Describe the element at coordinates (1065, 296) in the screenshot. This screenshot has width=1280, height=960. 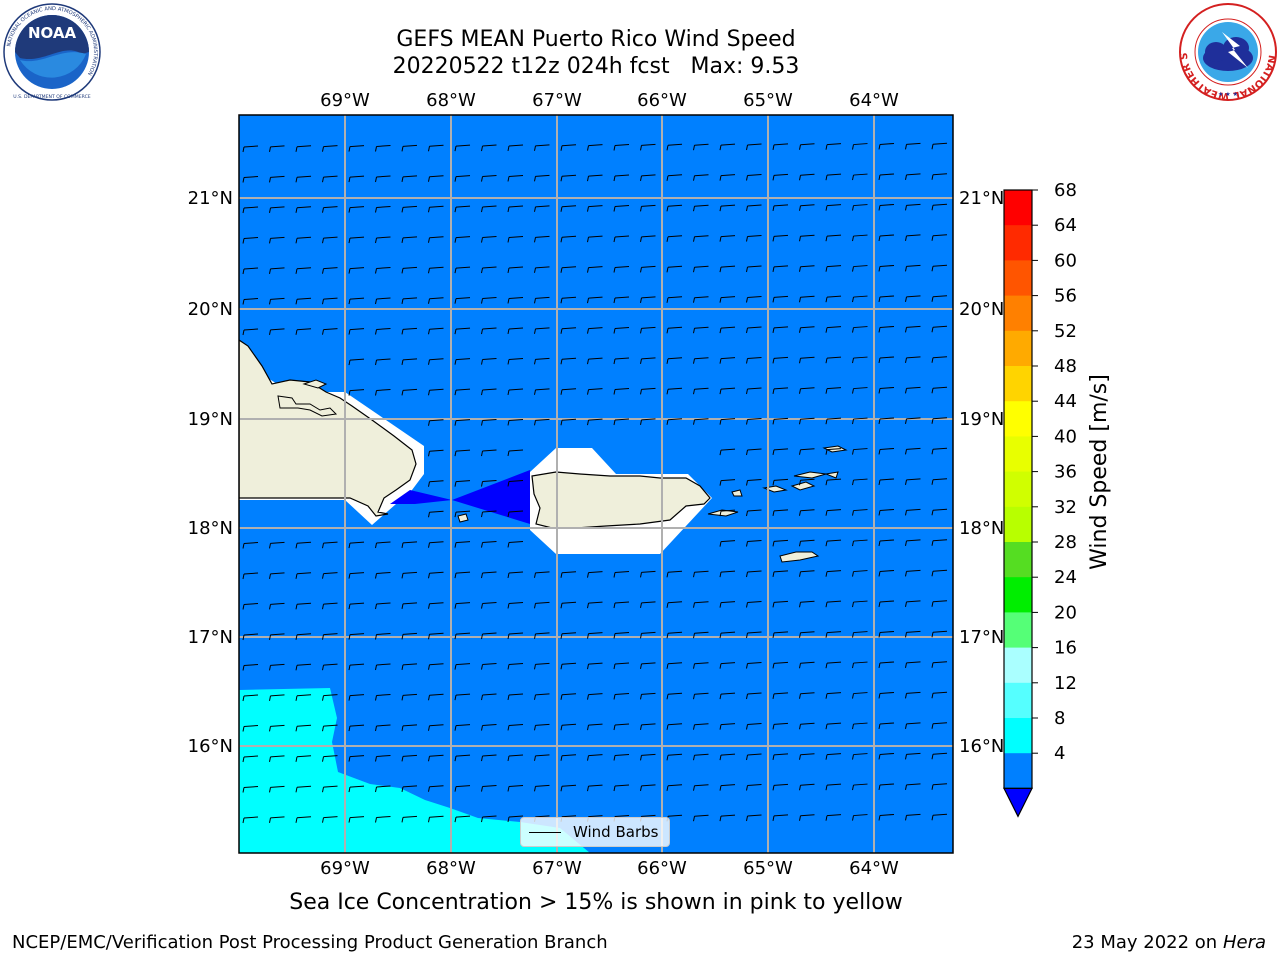
I see `colorbar-label: 56` at that location.